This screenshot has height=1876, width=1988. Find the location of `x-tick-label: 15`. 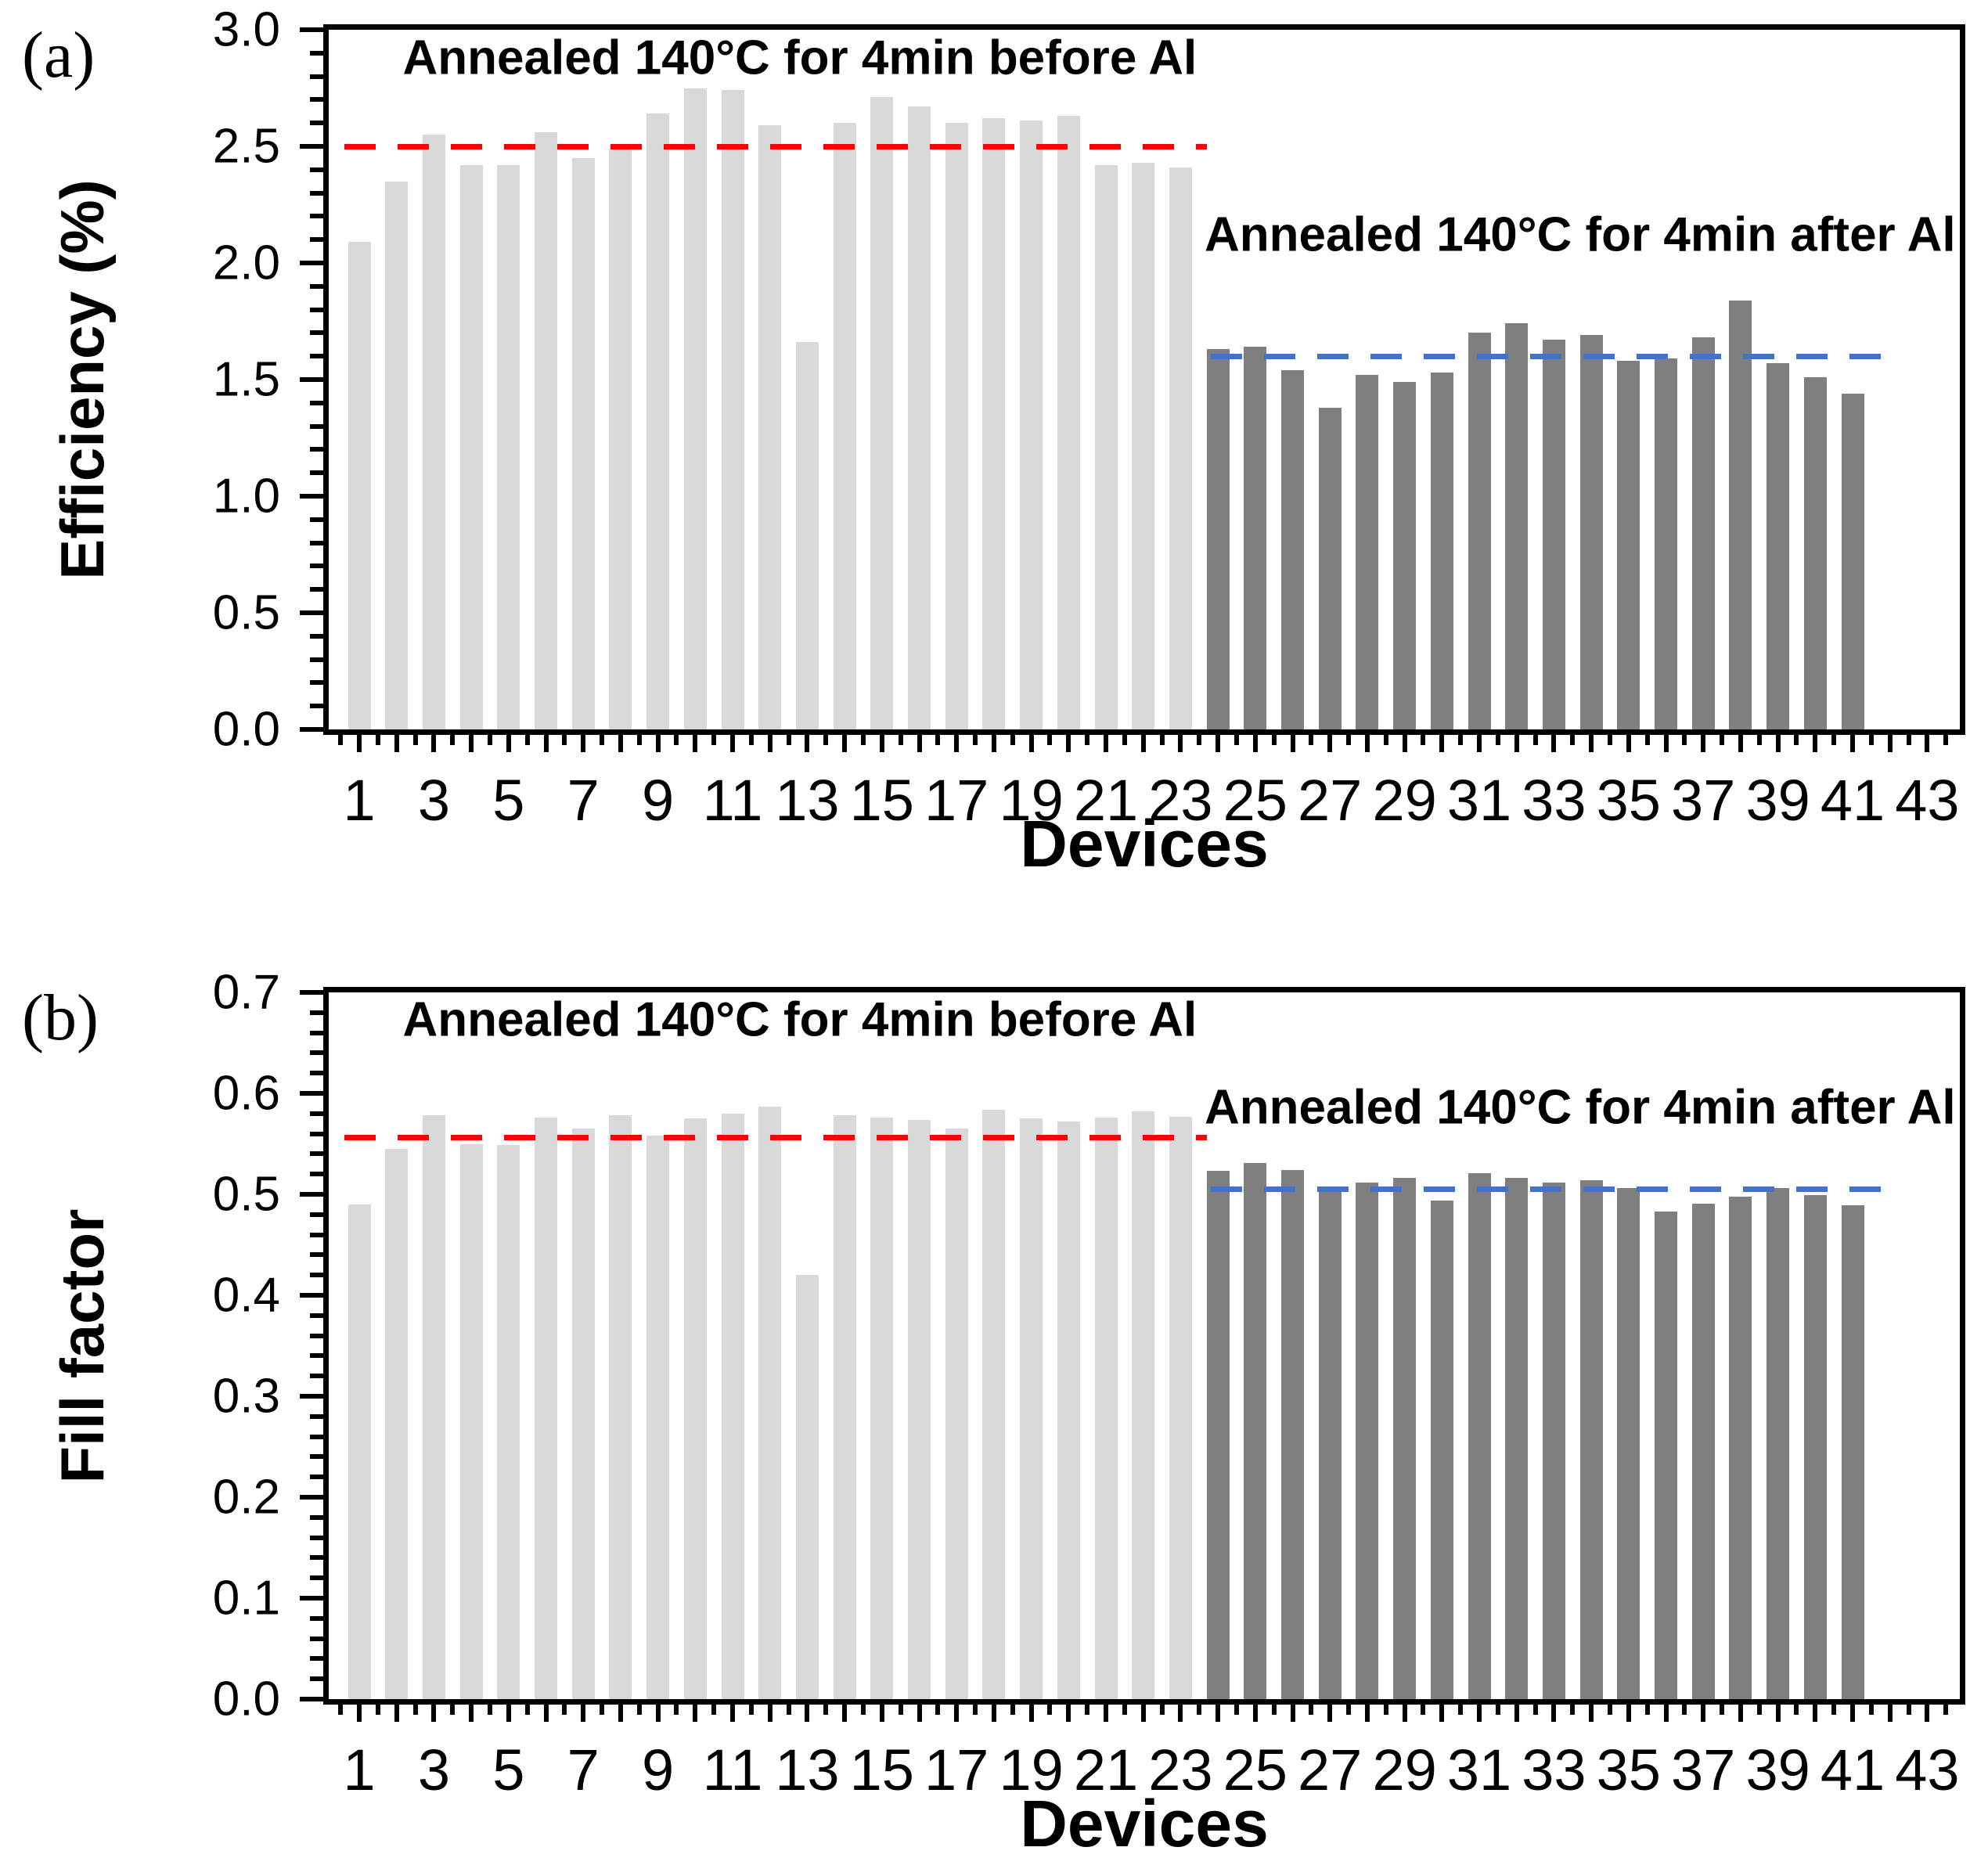

x-tick-label: 15 is located at coordinates (882, 800).